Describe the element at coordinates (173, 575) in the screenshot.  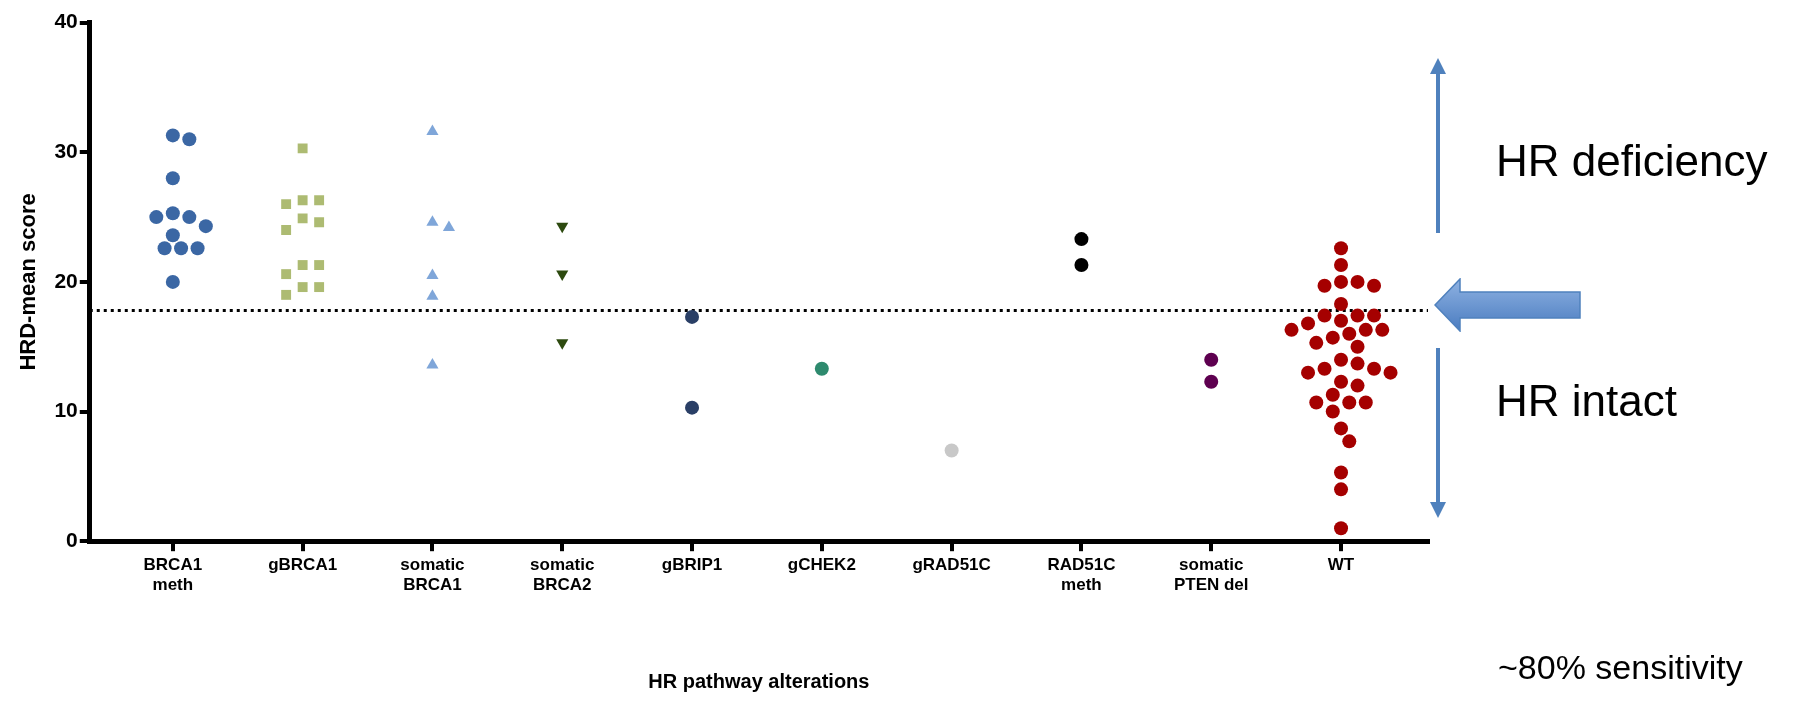
I see `x-tick-label: BRCA1 meth` at that location.